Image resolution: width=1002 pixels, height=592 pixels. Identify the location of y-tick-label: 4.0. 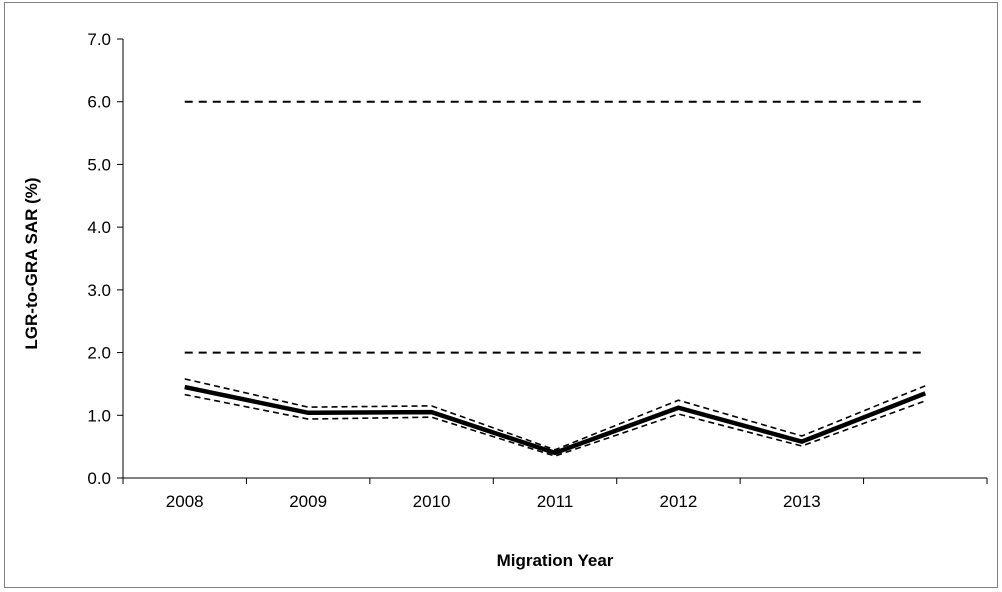
(99, 227).